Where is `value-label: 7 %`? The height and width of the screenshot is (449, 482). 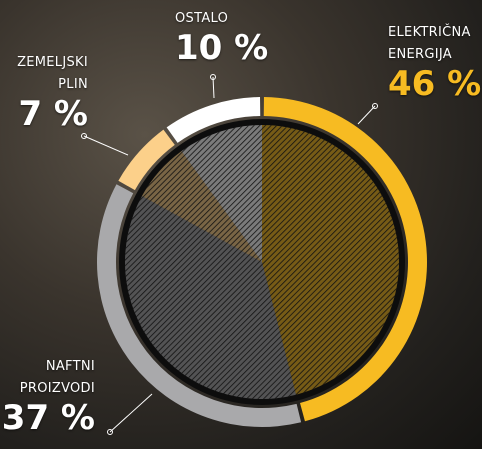
value-label: 7 % is located at coordinates (53, 114).